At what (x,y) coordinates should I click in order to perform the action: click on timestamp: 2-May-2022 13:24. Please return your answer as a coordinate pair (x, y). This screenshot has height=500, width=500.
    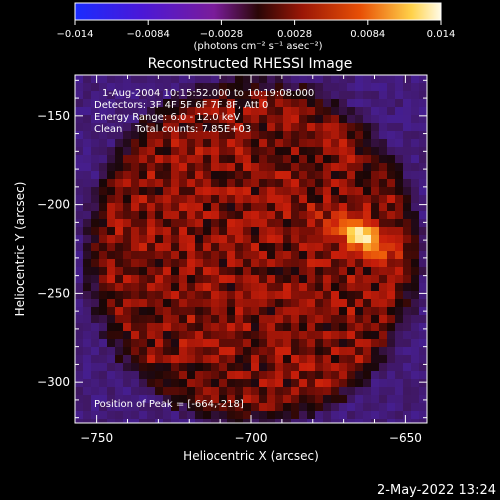
    Looking at the image, I should click on (436, 490).